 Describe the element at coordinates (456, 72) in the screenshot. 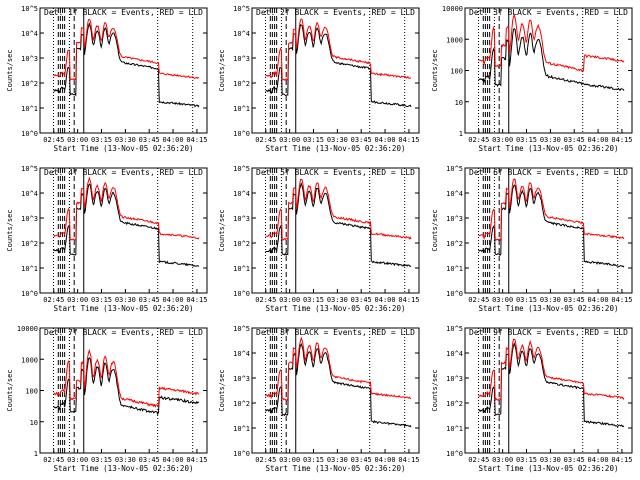

I see `y-tick-label: 100` at that location.